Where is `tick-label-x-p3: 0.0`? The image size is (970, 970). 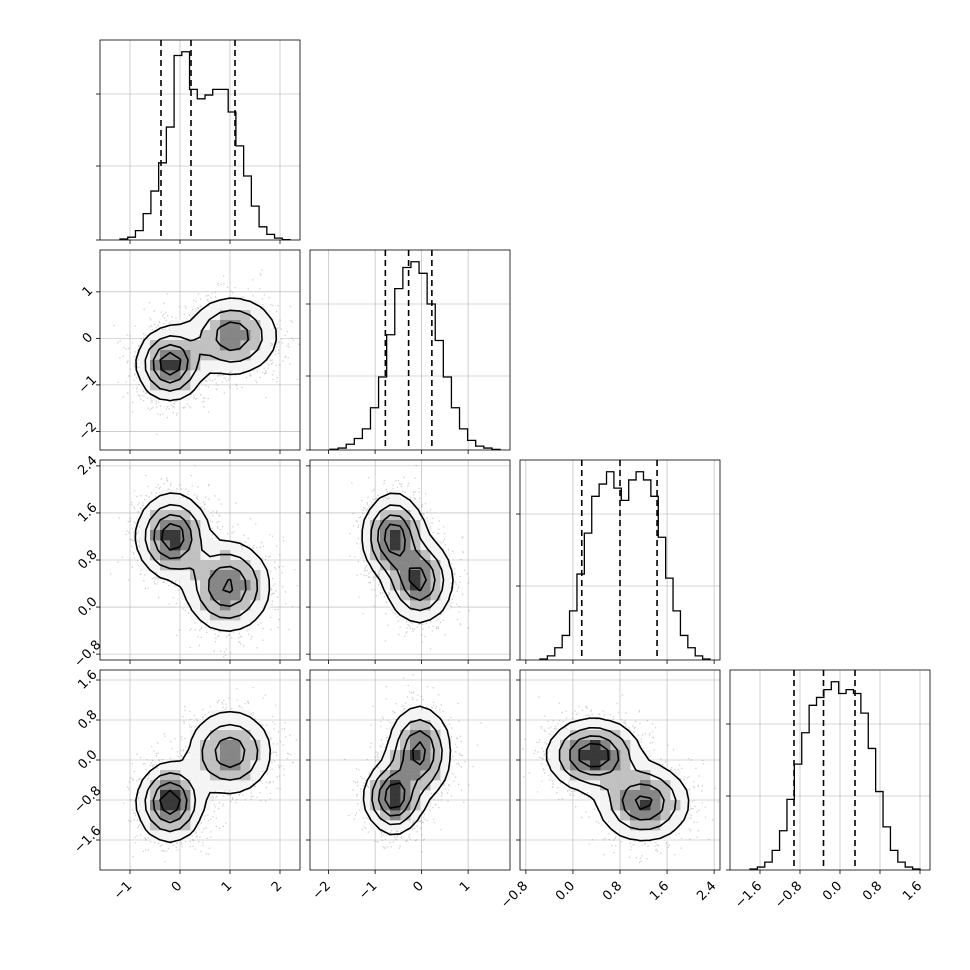 tick-label-x-p3: 0.0 is located at coordinates (832, 891).